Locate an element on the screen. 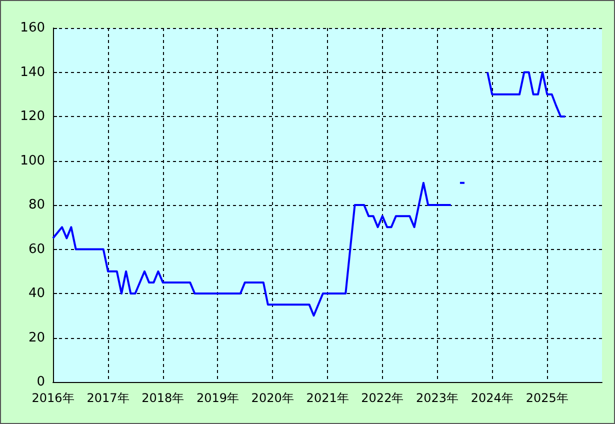 This screenshot has width=615, height=424. x-tick-label: 2024年 is located at coordinates (492, 398).